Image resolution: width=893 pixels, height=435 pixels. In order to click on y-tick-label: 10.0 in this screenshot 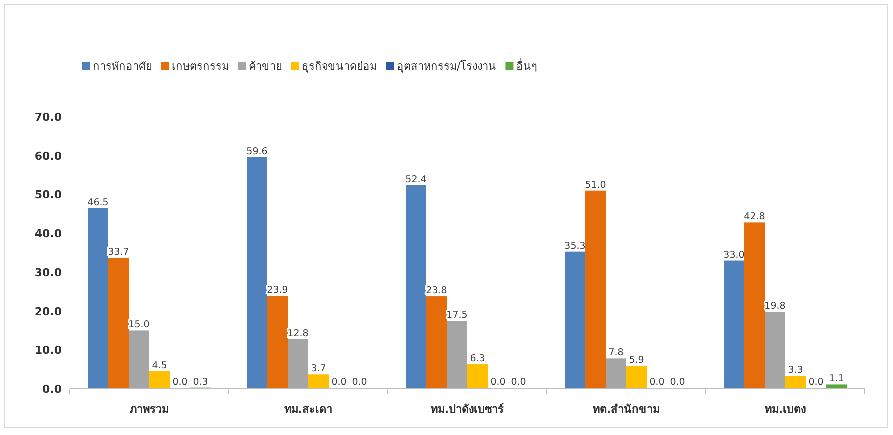, I will do `click(48, 351)`.